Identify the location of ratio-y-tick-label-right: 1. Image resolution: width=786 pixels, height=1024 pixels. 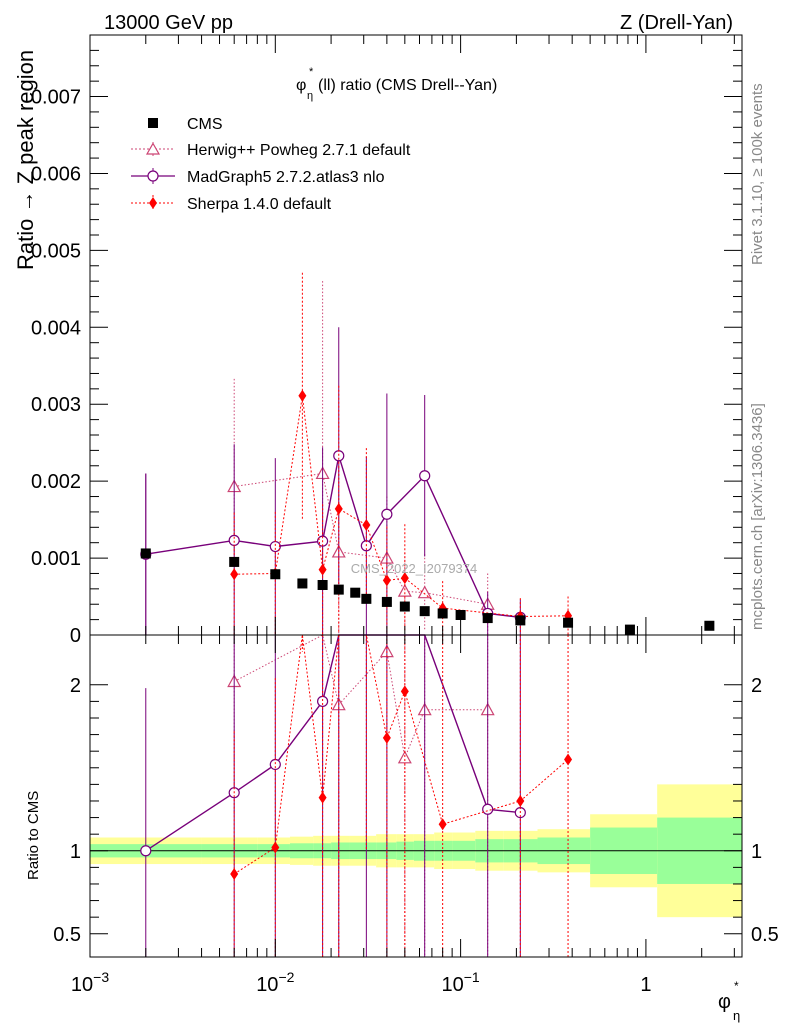
(756, 852).